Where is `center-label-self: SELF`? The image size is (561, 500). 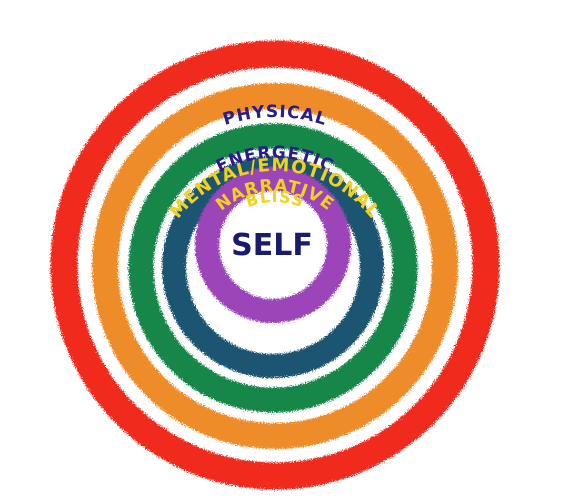
center-label-self: SELF is located at coordinates (272, 245).